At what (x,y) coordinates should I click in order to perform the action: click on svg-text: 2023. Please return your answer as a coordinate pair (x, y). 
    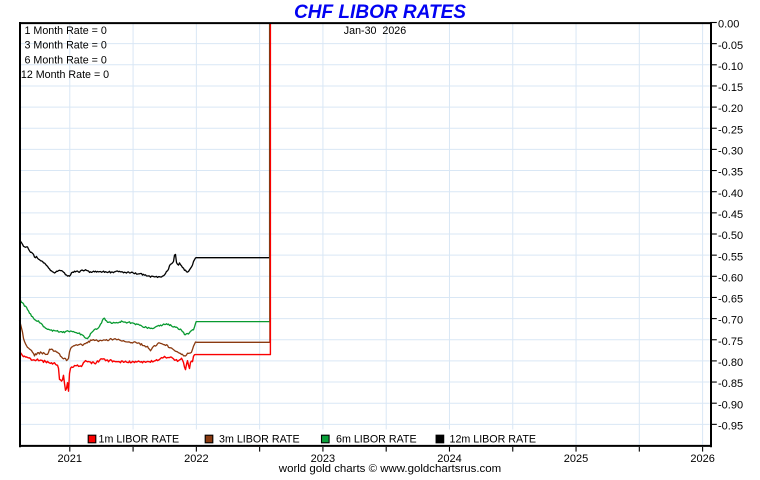
    Looking at the image, I should click on (323, 459).